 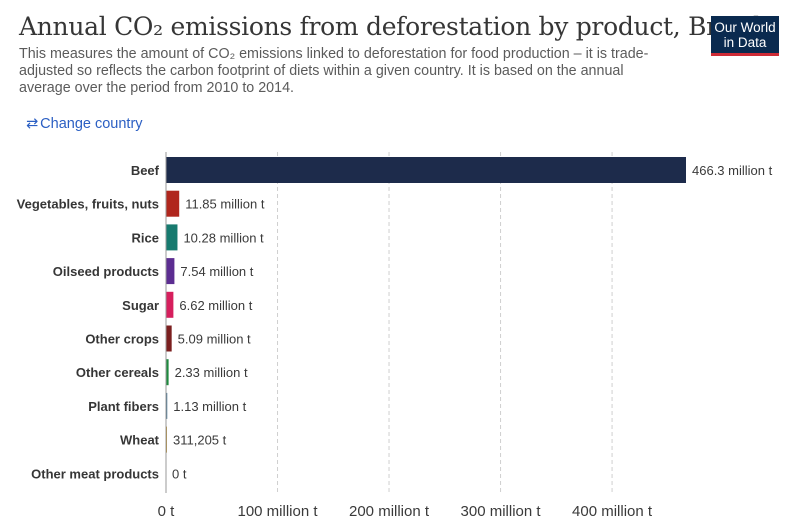 What do you see at coordinates (215, 305) in the screenshot?
I see `value-label: 6.62 million t` at bounding box center [215, 305].